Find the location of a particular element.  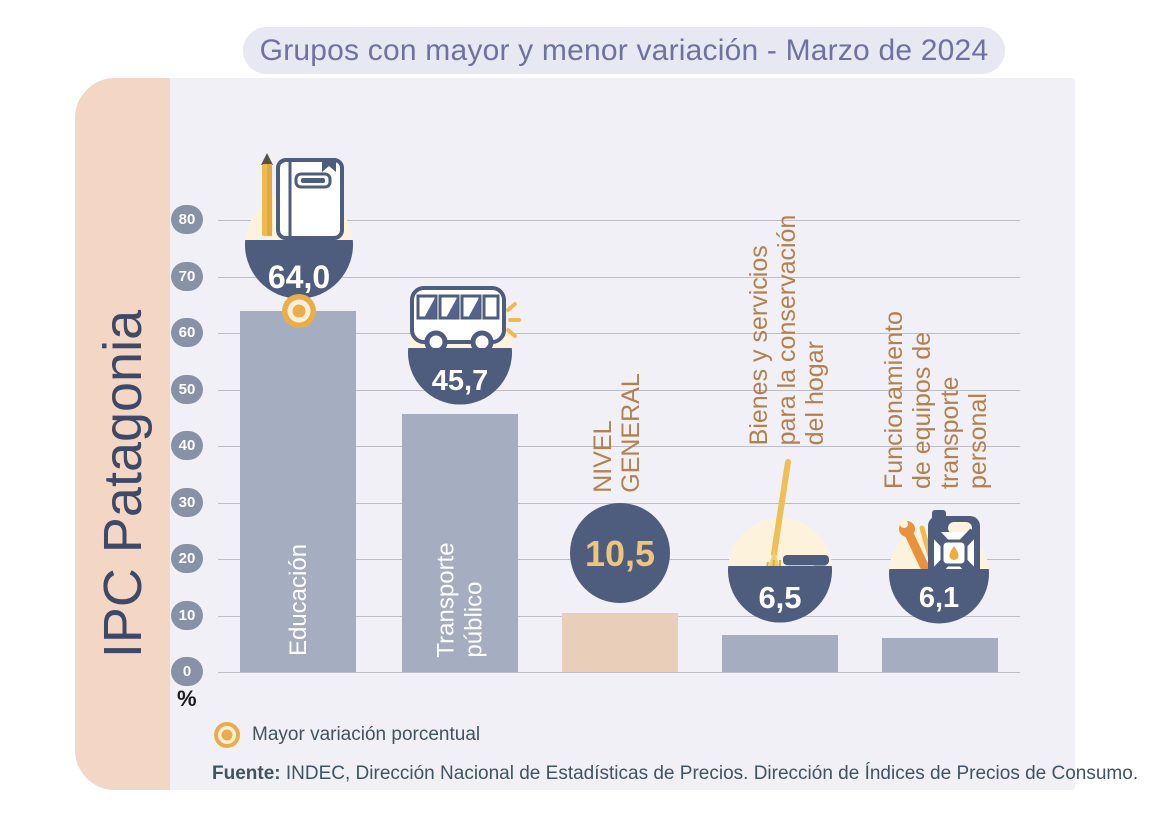

value-bubble-transporte: 45,7 is located at coordinates (464, 345).